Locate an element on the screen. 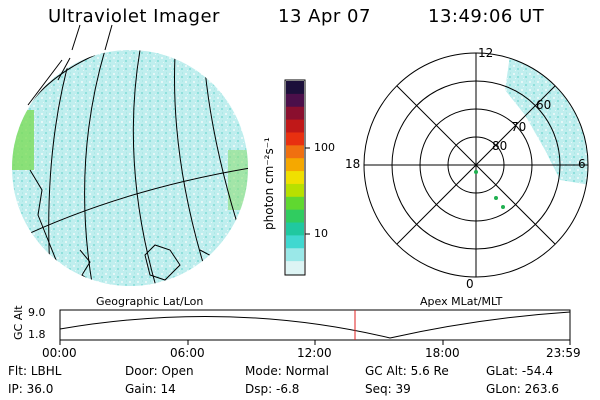 The height and width of the screenshot is (400, 600). xtick-0600: 06:00 is located at coordinates (187, 353).